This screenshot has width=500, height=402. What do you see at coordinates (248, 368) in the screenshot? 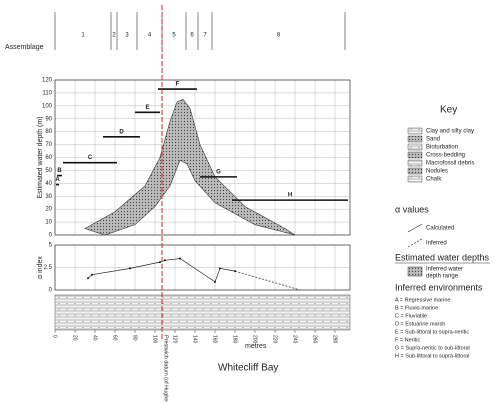
I see `location: Whitecliff Bay` at bounding box center [248, 368].